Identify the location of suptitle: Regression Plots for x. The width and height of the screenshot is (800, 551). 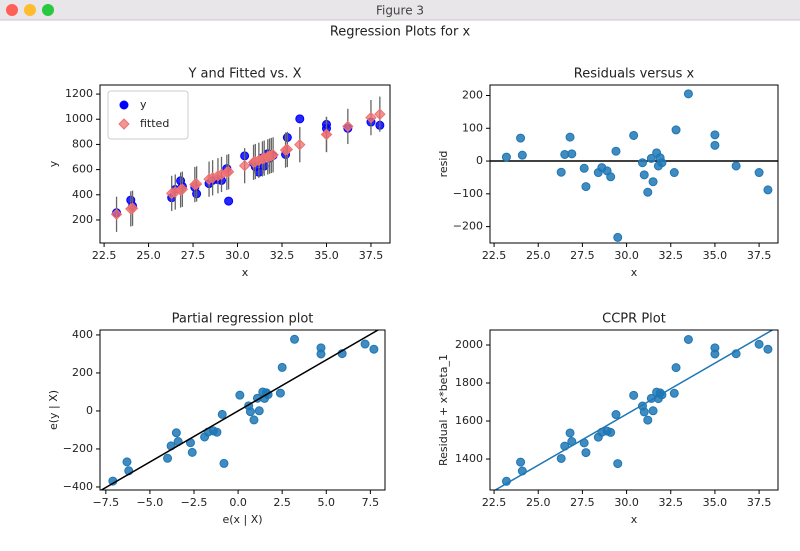
(400, 32).